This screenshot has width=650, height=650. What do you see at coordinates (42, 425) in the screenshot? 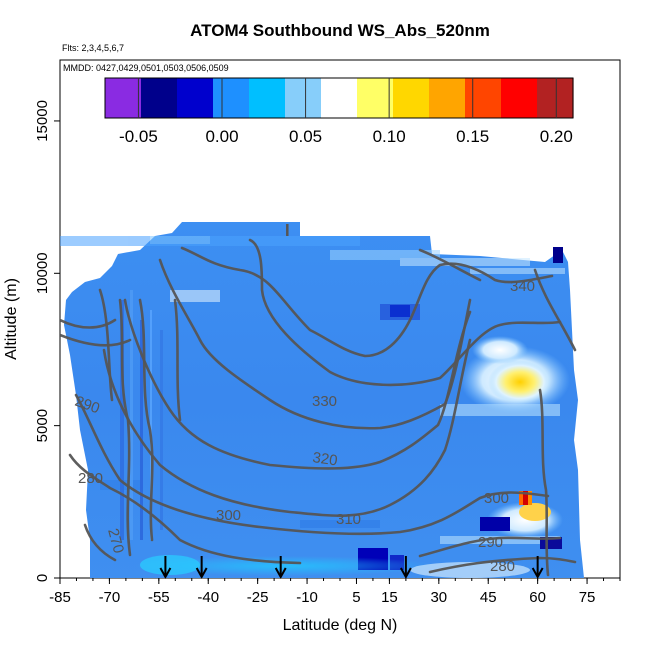
I see `y-tick-label: 5000` at bounding box center [42, 425].